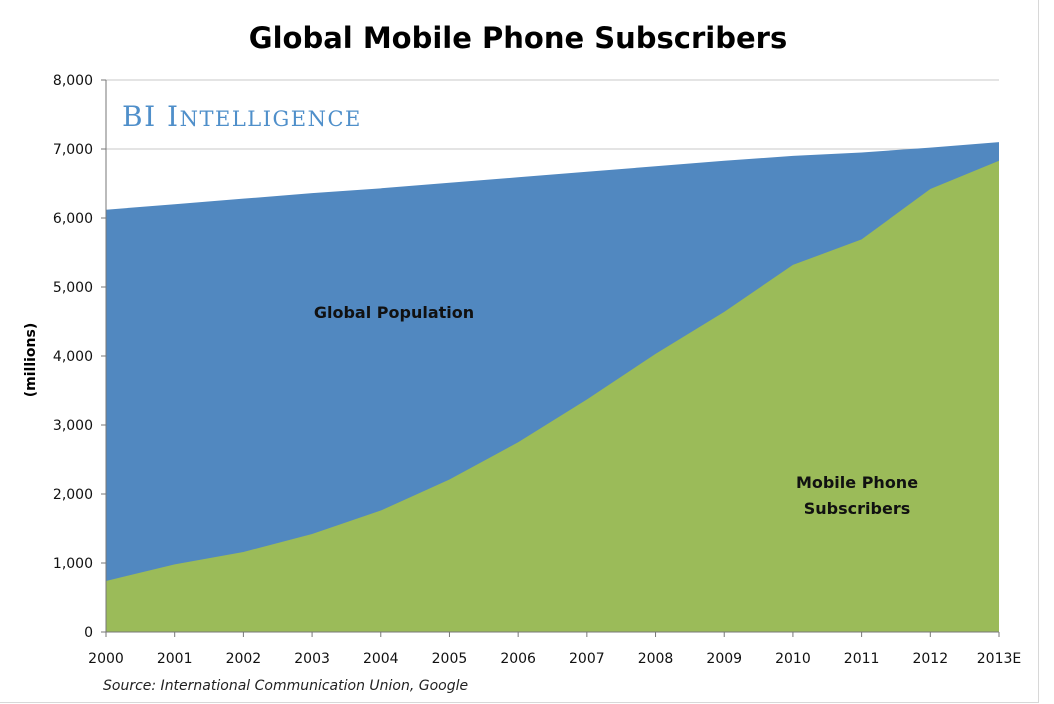  I want to click on x-tick-label: 2004, so click(381, 659).